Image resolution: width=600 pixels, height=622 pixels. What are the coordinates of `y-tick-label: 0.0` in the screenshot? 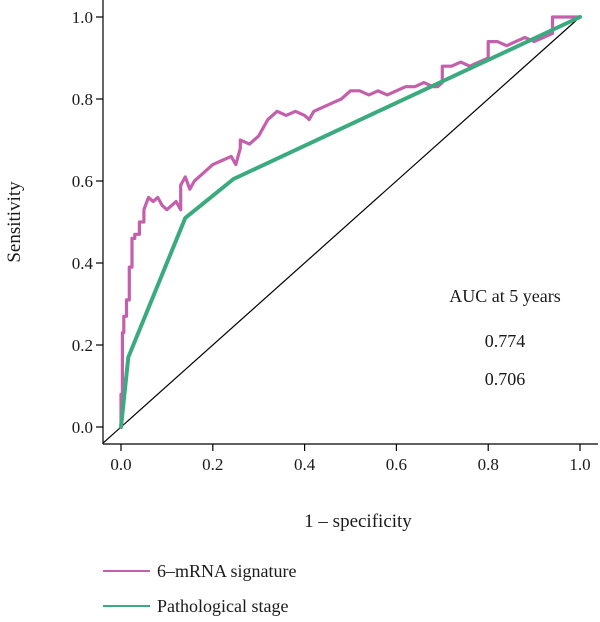 It's located at (82, 427).